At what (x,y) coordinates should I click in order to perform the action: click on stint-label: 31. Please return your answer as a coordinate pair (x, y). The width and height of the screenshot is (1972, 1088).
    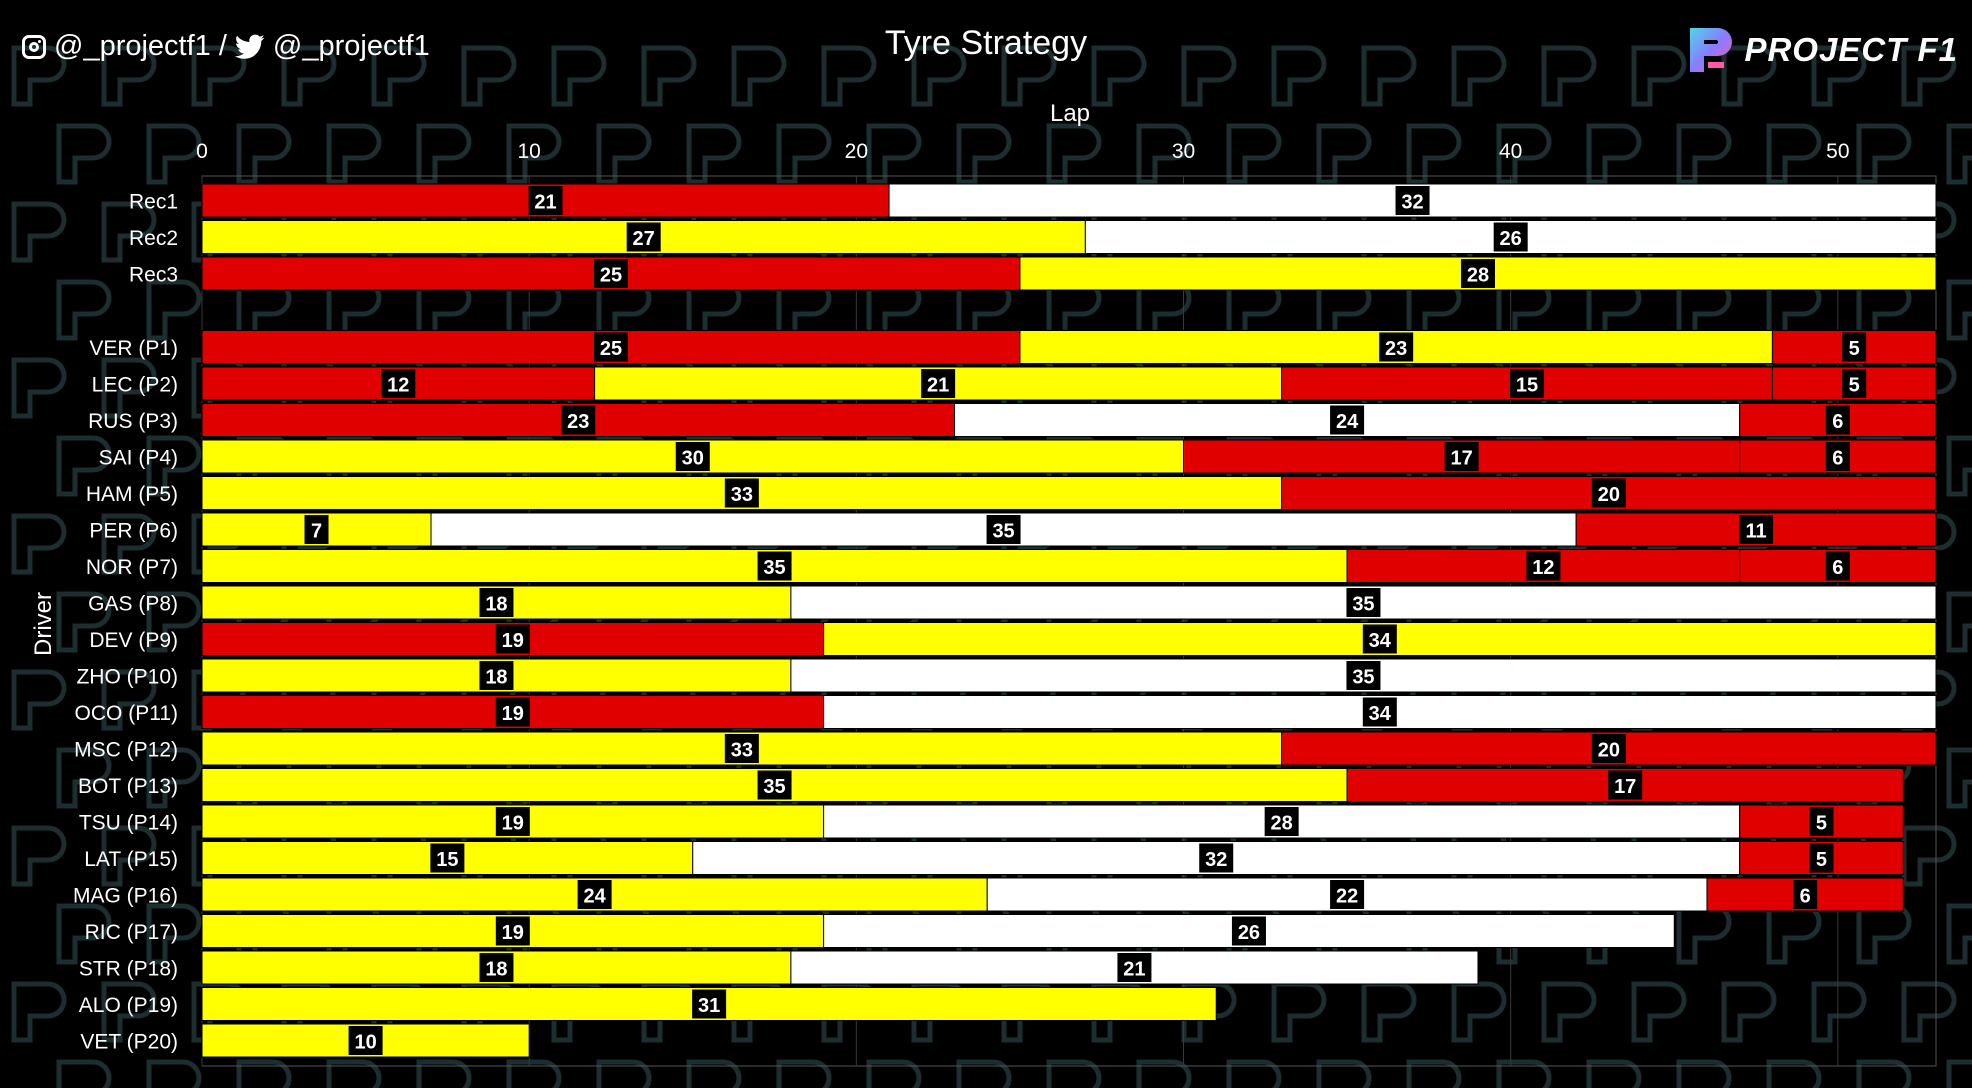
    Looking at the image, I should click on (709, 1006).